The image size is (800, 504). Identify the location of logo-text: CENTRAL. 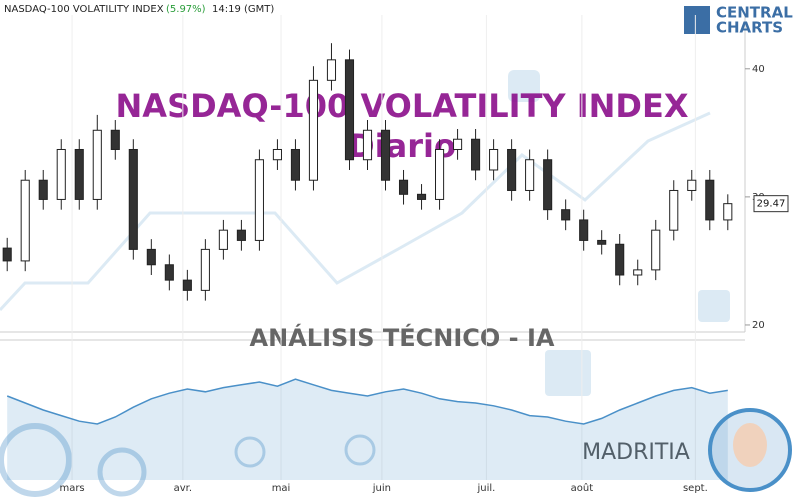
(754, 13).